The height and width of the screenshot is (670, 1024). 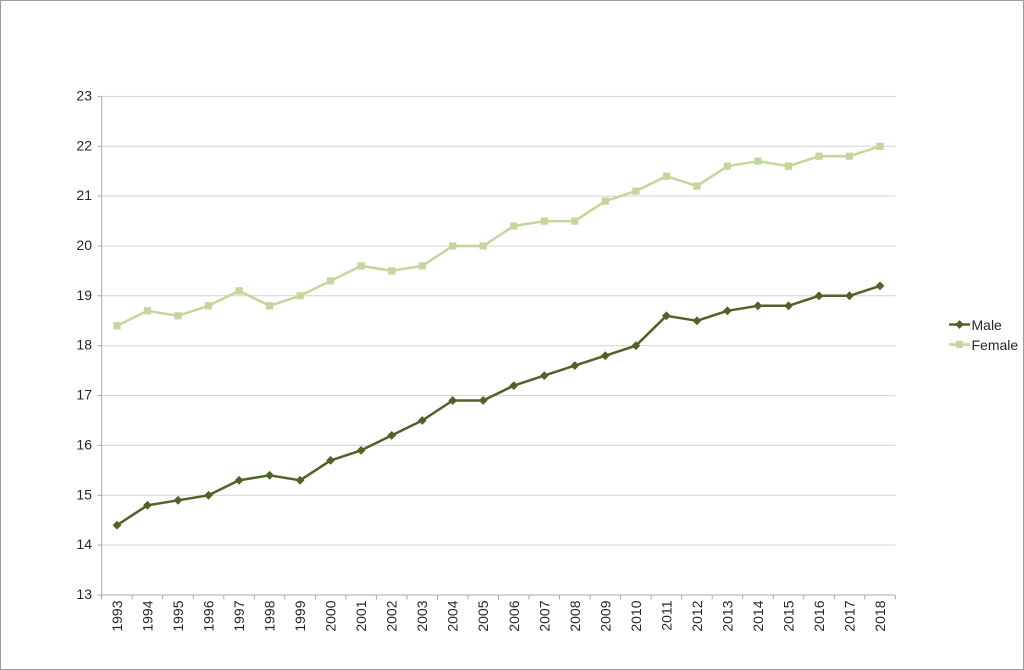 What do you see at coordinates (758, 615) in the screenshot?
I see `svg-text: 2014` at bounding box center [758, 615].